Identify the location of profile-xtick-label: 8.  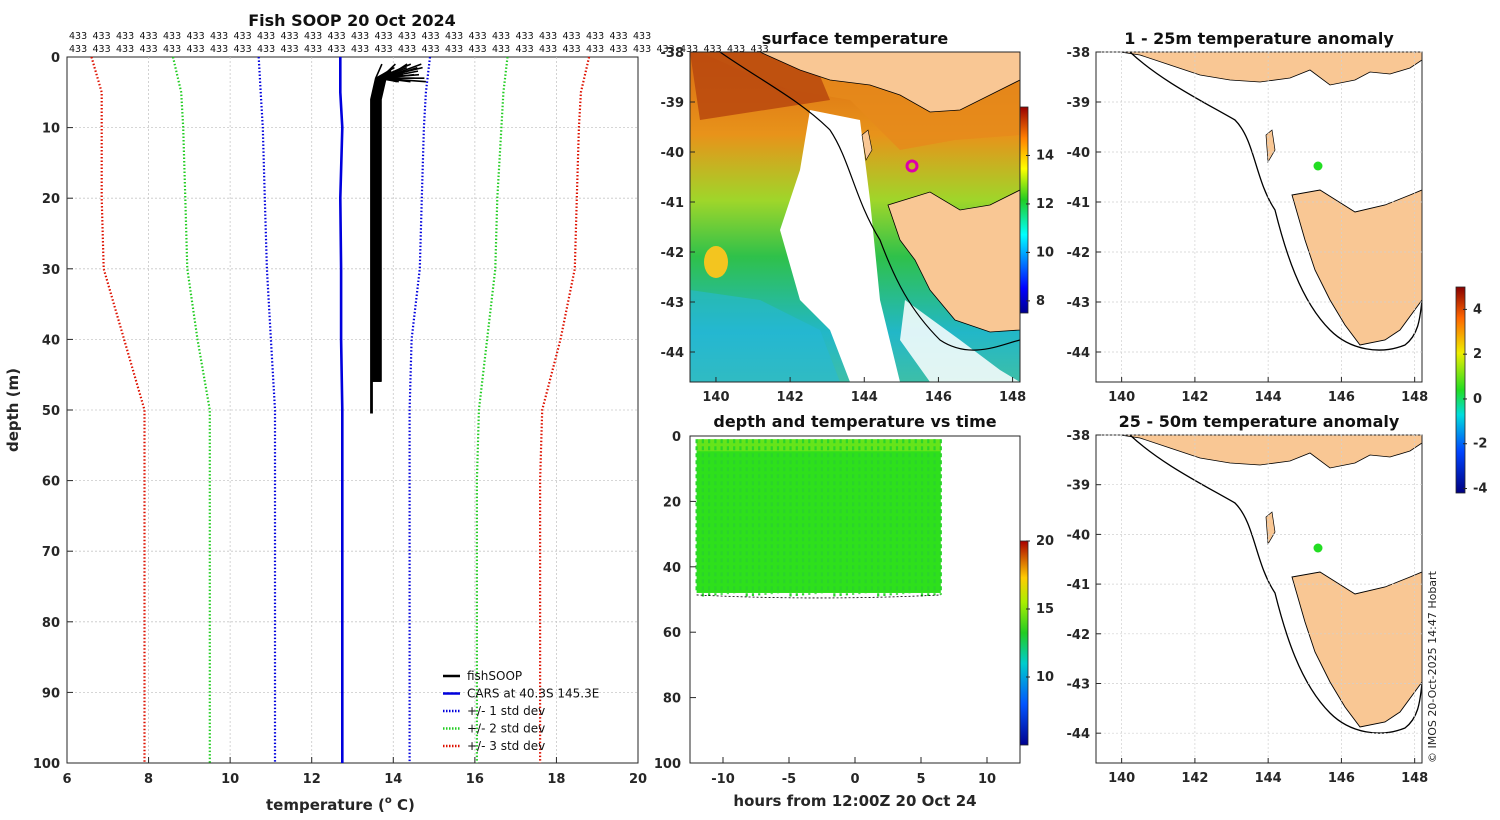
(148, 779).